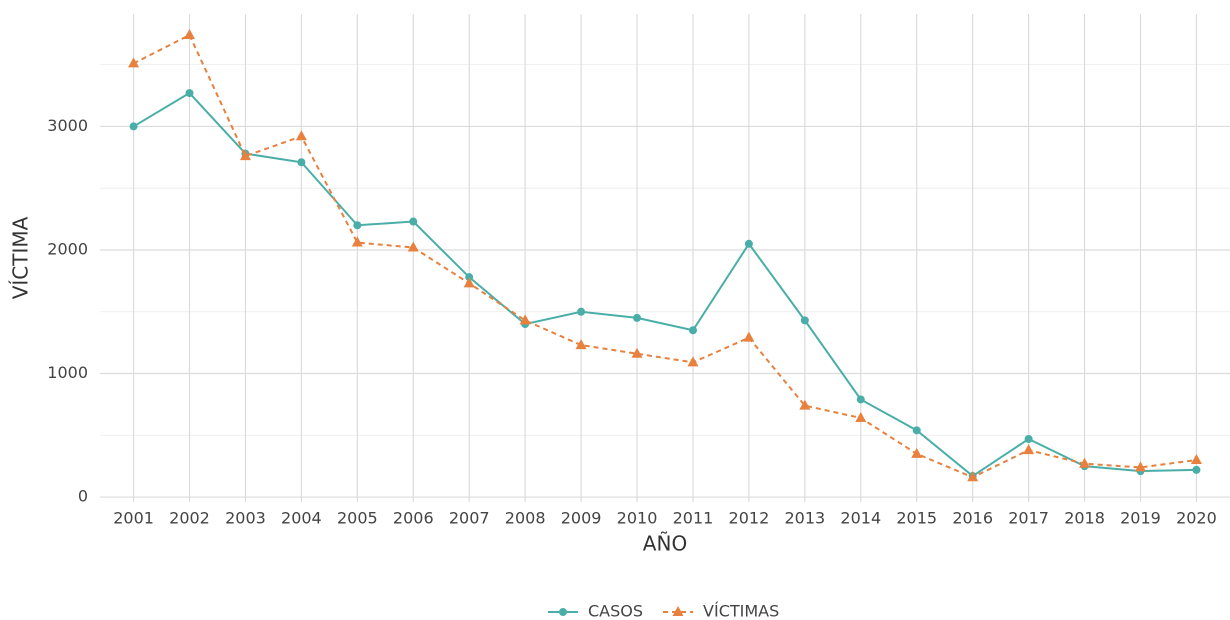 This screenshot has height=620, width=1230. What do you see at coordinates (1196, 518) in the screenshot?
I see `x-tick-label: 2020` at bounding box center [1196, 518].